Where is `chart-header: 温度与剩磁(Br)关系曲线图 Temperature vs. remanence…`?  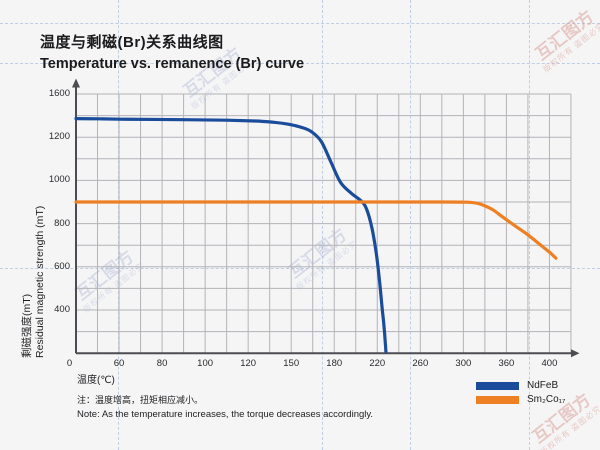
chart-header: 温度与剩磁(Br)关系曲线图 Temperature vs. remanence… is located at coordinates (172, 51).